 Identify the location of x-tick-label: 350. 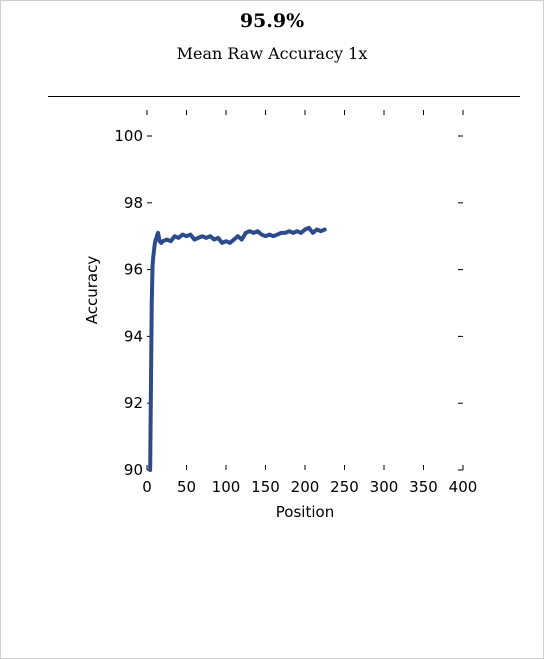
(423, 487).